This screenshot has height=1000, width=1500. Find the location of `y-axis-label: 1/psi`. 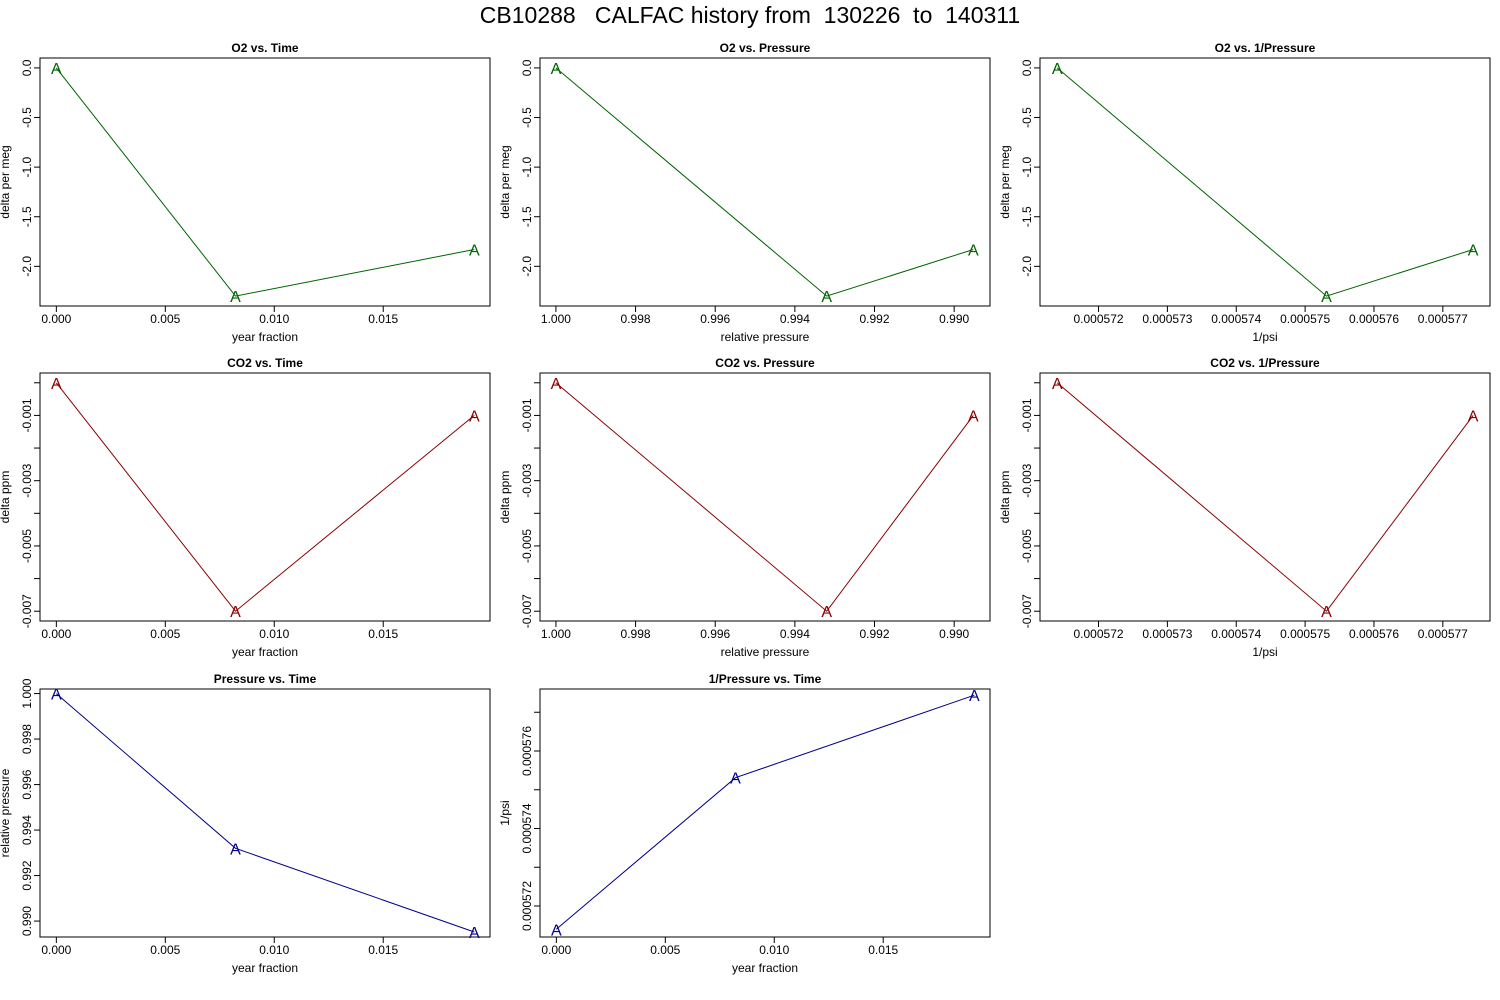

y-axis-label: 1/psi is located at coordinates (505, 812).